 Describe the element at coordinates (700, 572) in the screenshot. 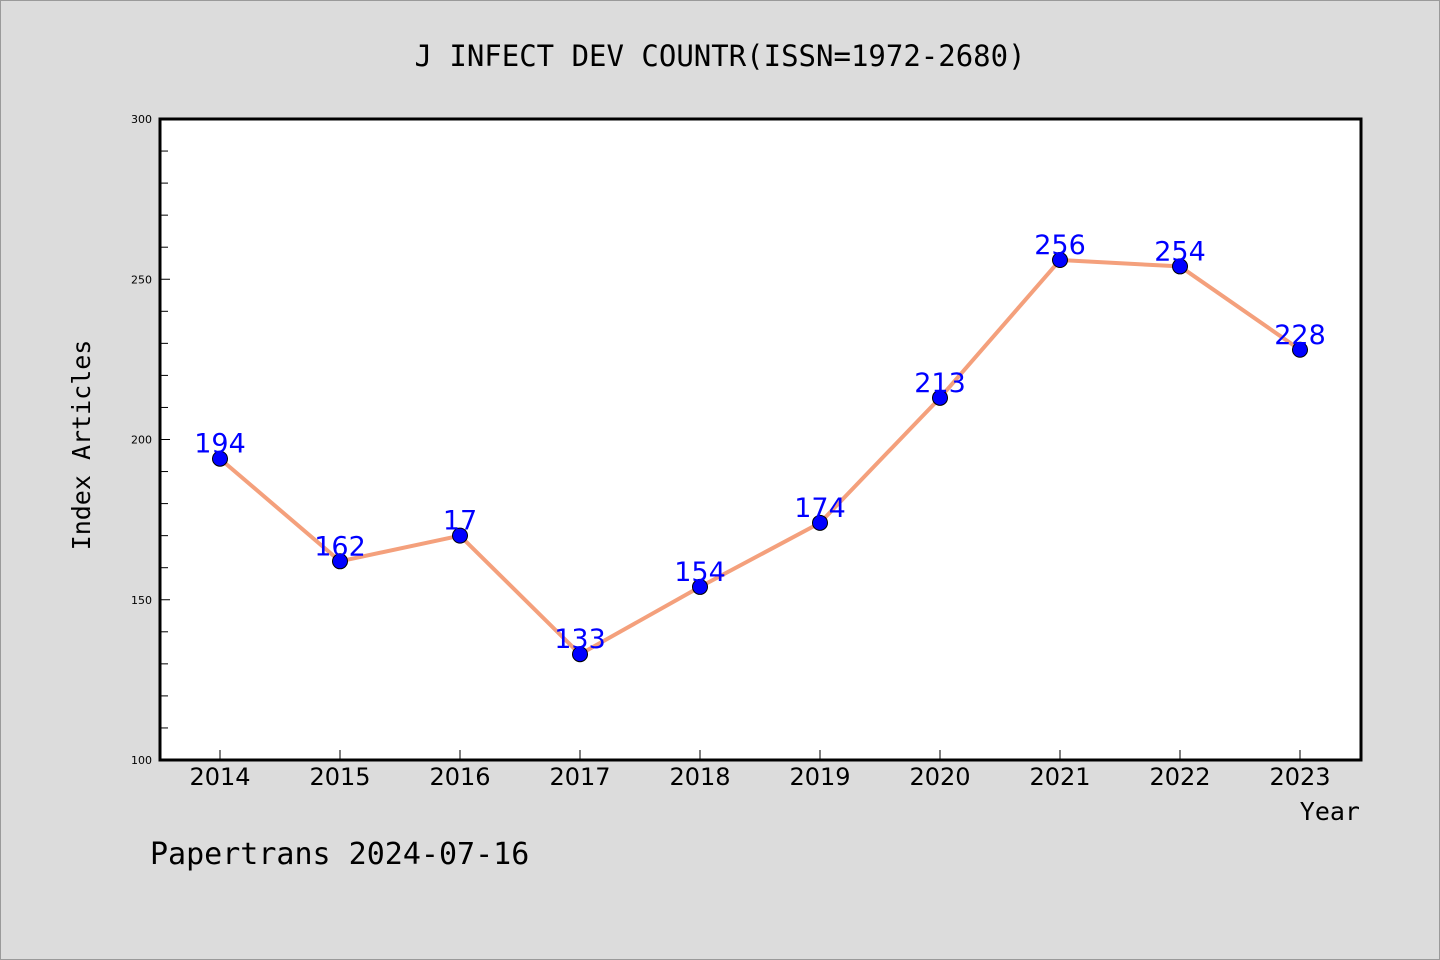

I see `data-label: 154` at that location.